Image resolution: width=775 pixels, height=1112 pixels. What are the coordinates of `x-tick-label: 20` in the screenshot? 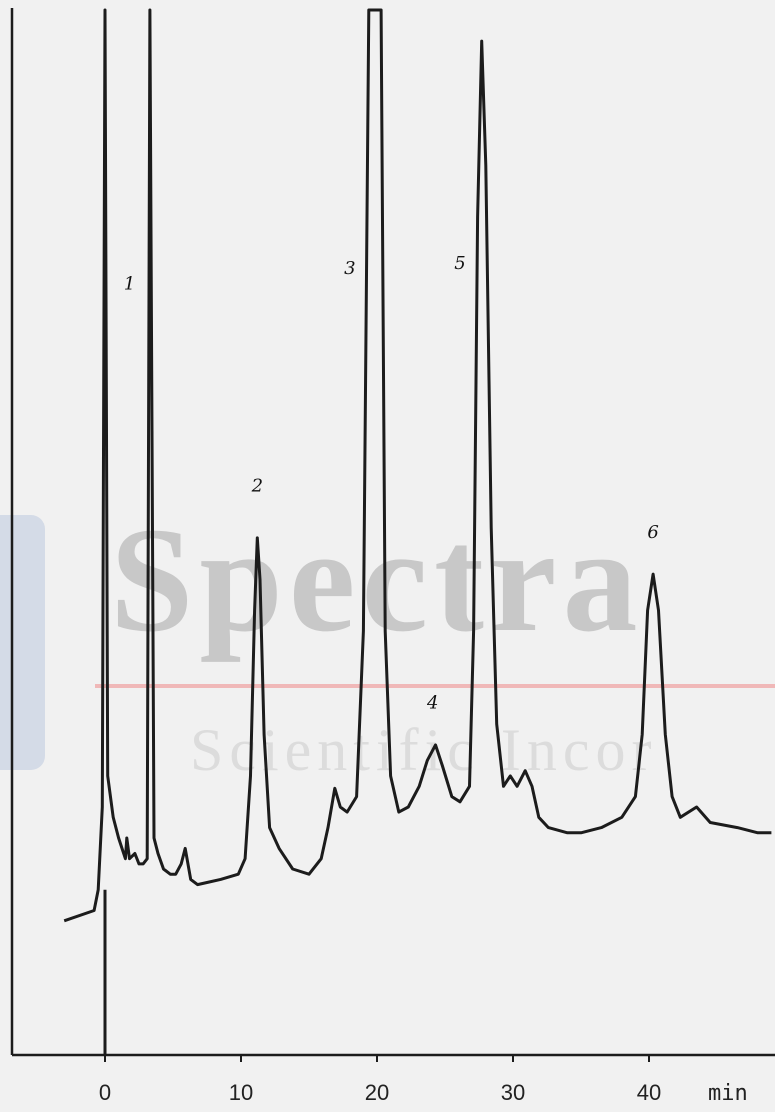 It's located at (377, 1092).